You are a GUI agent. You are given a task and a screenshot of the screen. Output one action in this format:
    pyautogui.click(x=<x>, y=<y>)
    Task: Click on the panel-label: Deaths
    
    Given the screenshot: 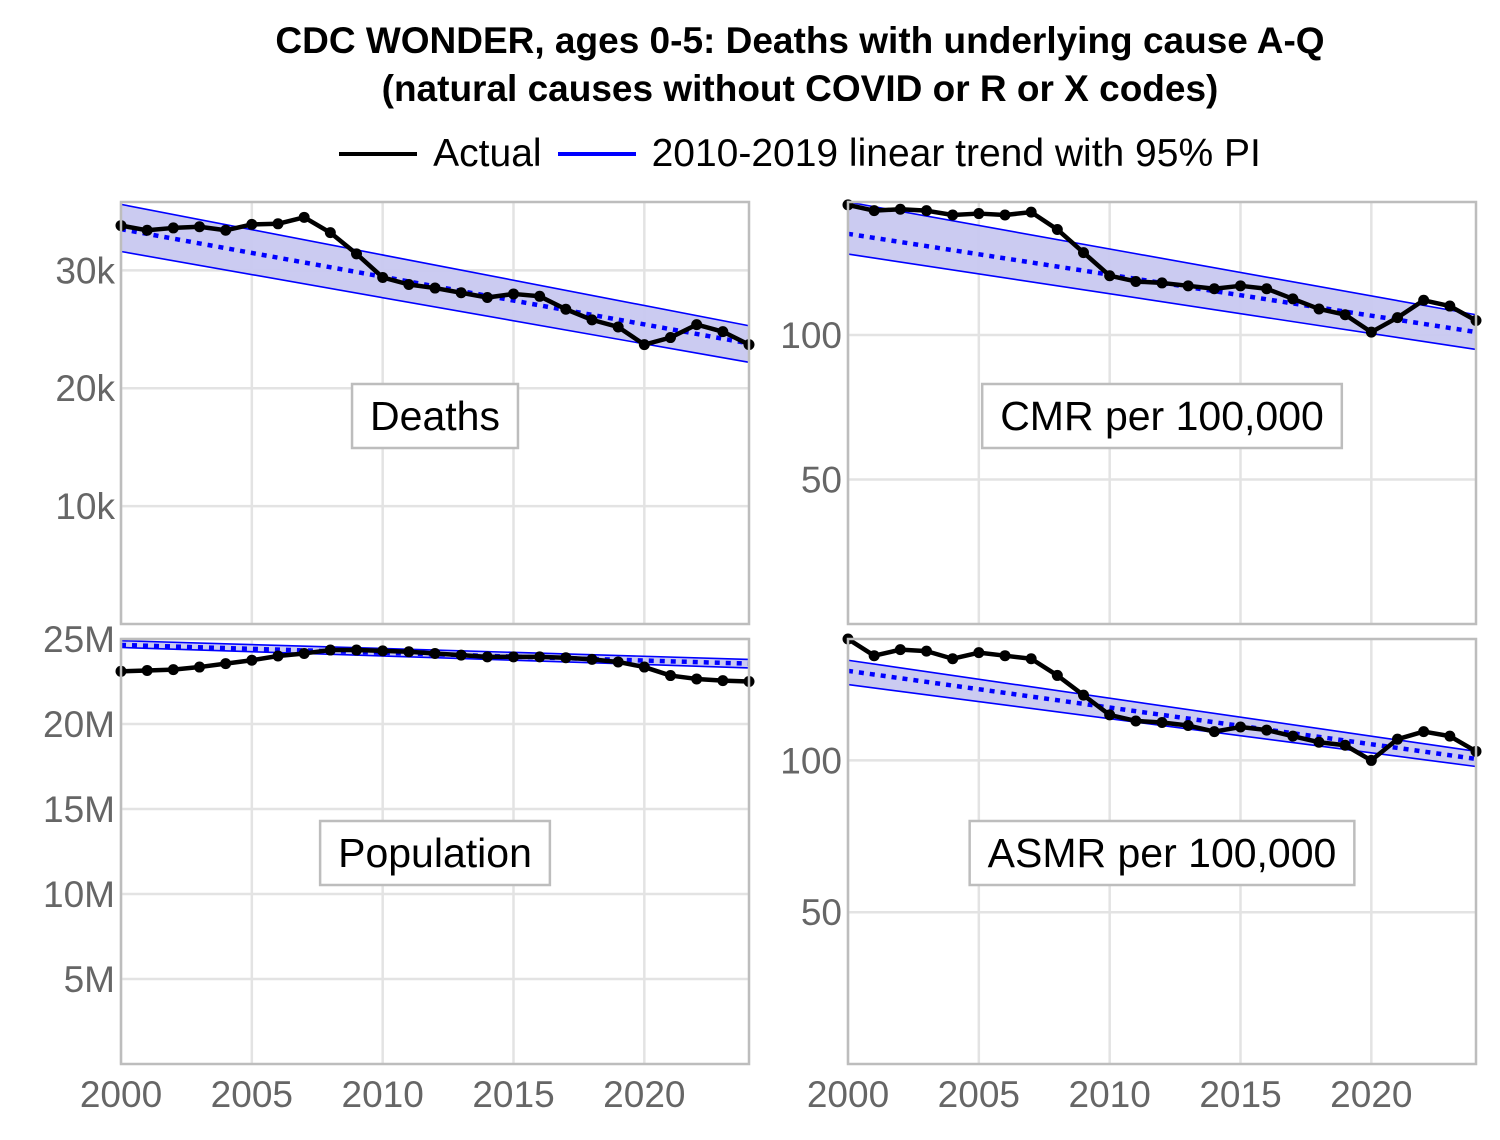 What is the action you would take?
    pyautogui.click(x=435, y=416)
    